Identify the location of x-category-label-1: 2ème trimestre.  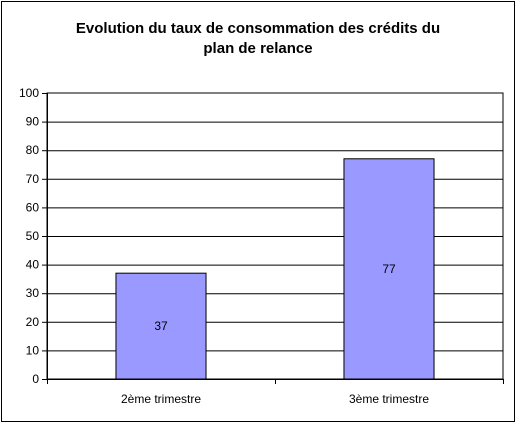
(161, 399).